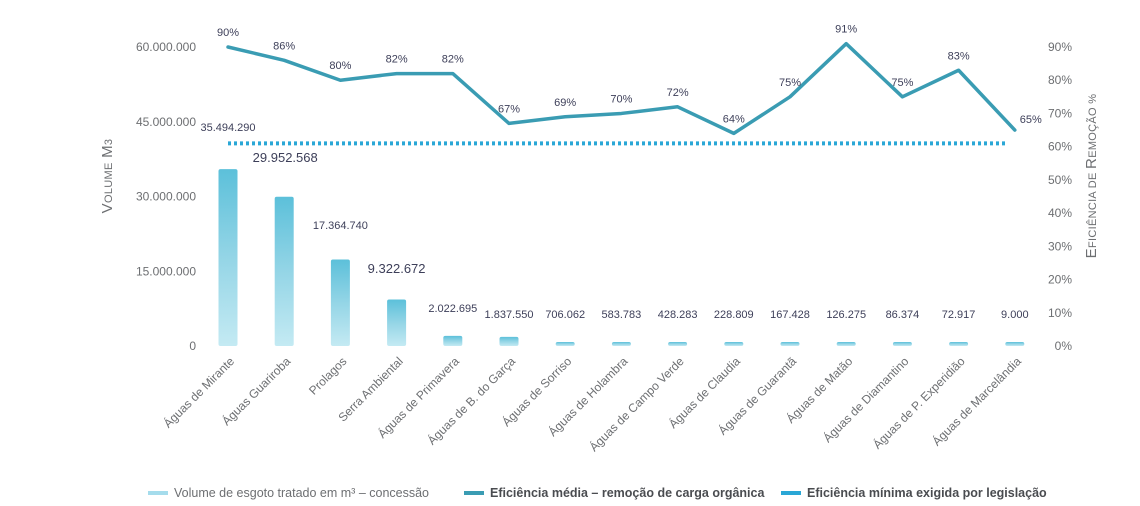 The width and height of the screenshot is (1140, 506). I want to click on right-tick-label: 30%, so click(1060, 246).